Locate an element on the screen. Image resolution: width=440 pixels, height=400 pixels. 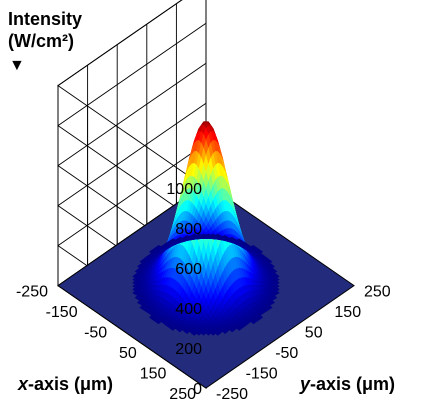
y-tick-label: 150 is located at coordinates (347, 312).